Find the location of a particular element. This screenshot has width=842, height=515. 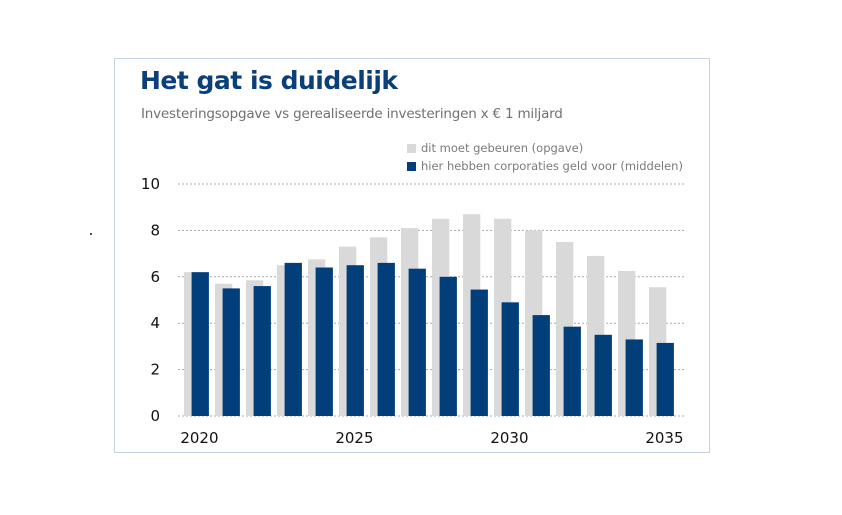

bar-middelen-2024 is located at coordinates (324, 341).